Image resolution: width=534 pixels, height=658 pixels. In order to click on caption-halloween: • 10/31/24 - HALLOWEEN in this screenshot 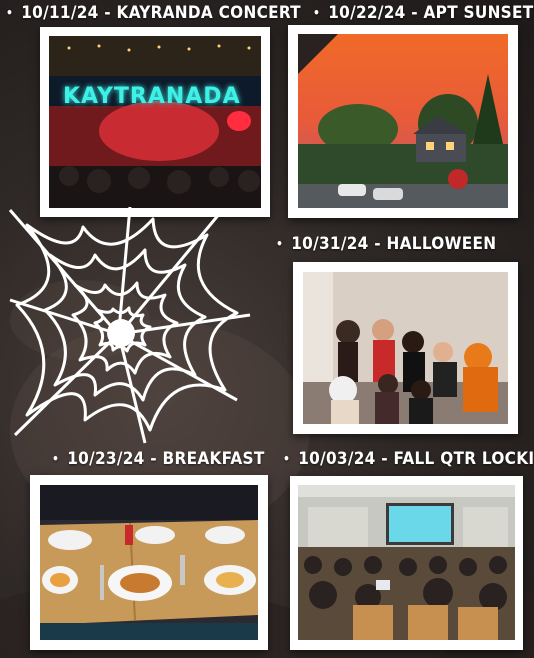, I will do `click(386, 244)`.